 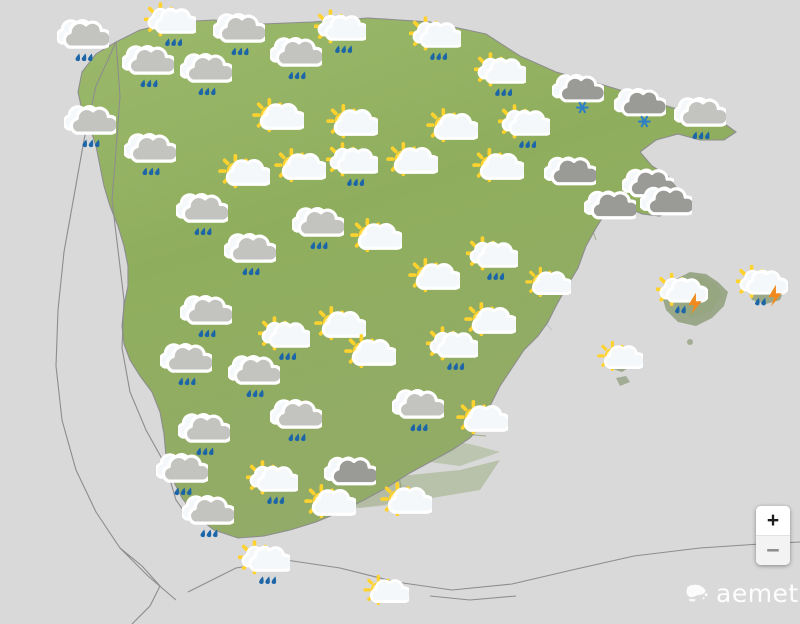 What do you see at coordinates (773, 520) in the screenshot?
I see `zoom-in-button: +` at bounding box center [773, 520].